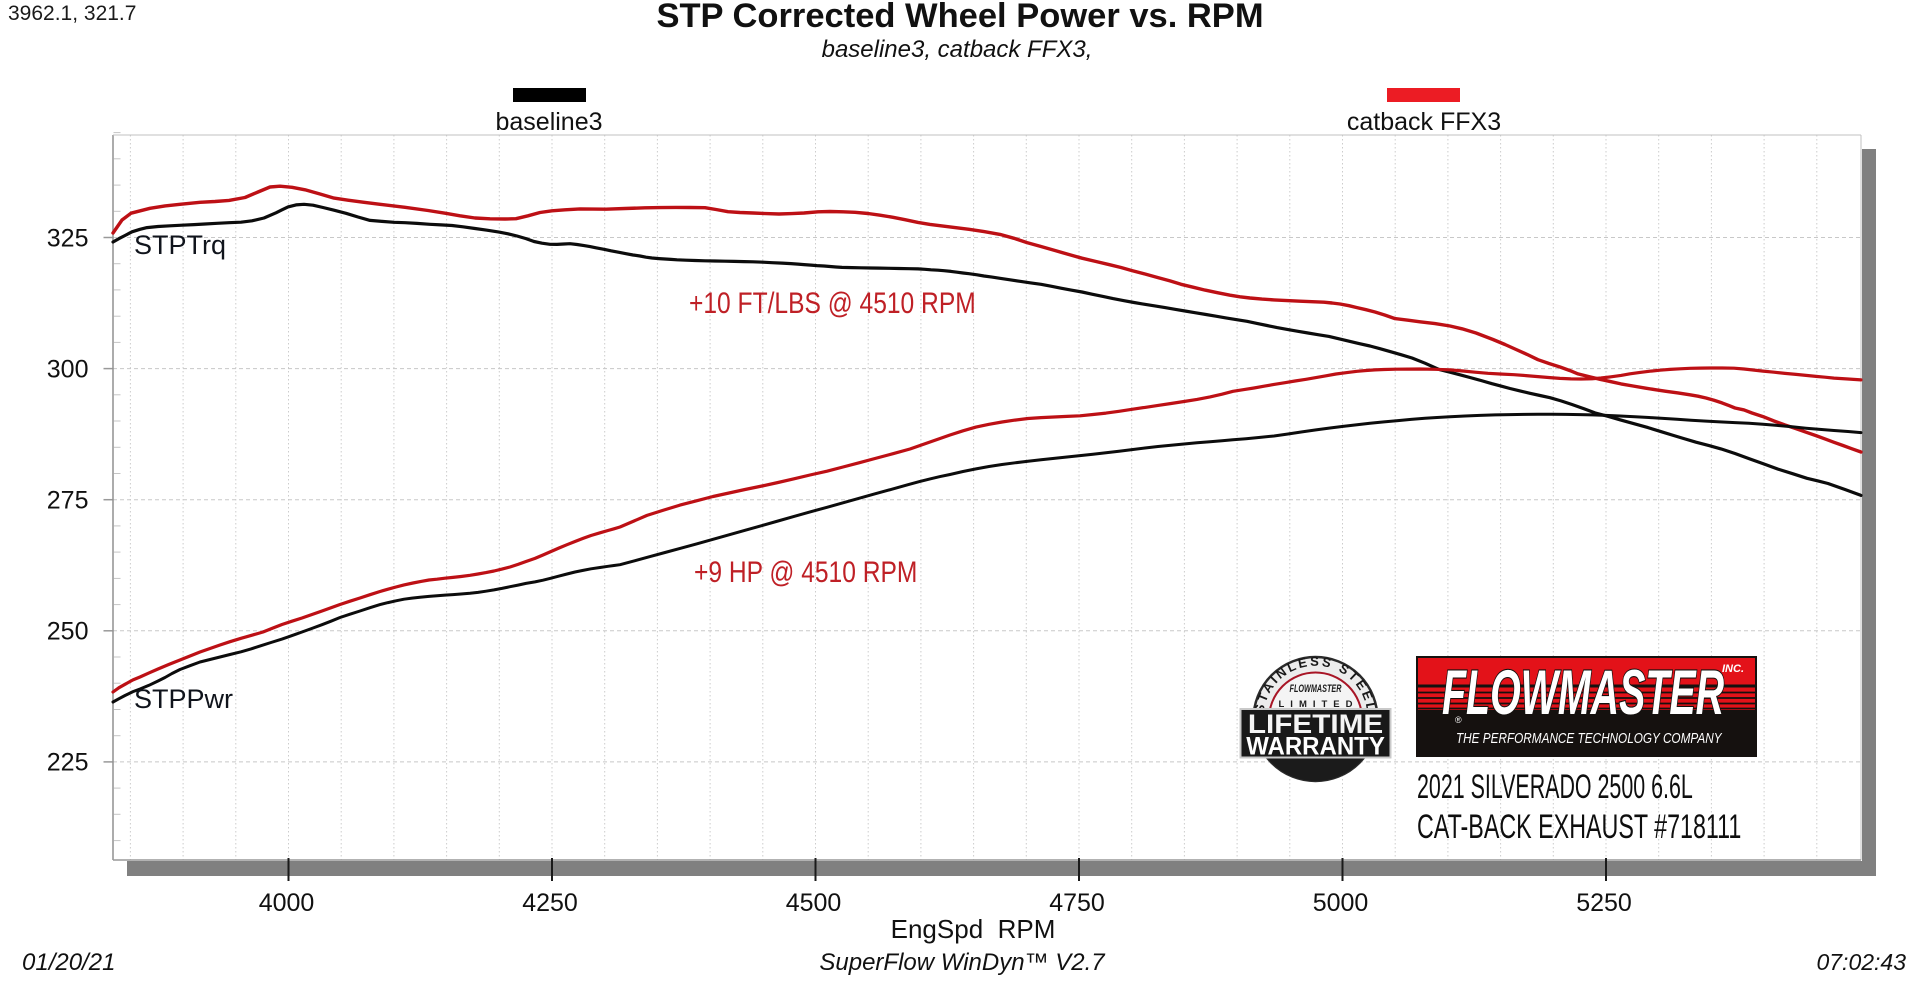 Image resolution: width=1919 pixels, height=984 pixels. Describe the element at coordinates (1077, 903) in the screenshot. I see `svg-text: 4750` at that location.